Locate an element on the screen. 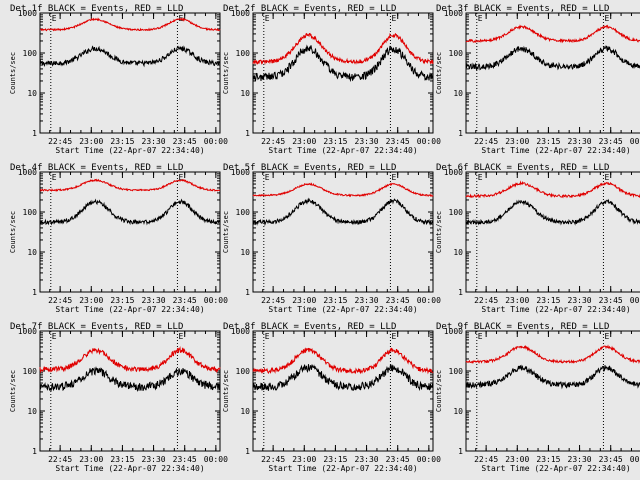 Image resolution: width=640 pixels, height=480 pixels. panel-title: Det 7f BLACK = Events, RED = LLD is located at coordinates (96, 327).